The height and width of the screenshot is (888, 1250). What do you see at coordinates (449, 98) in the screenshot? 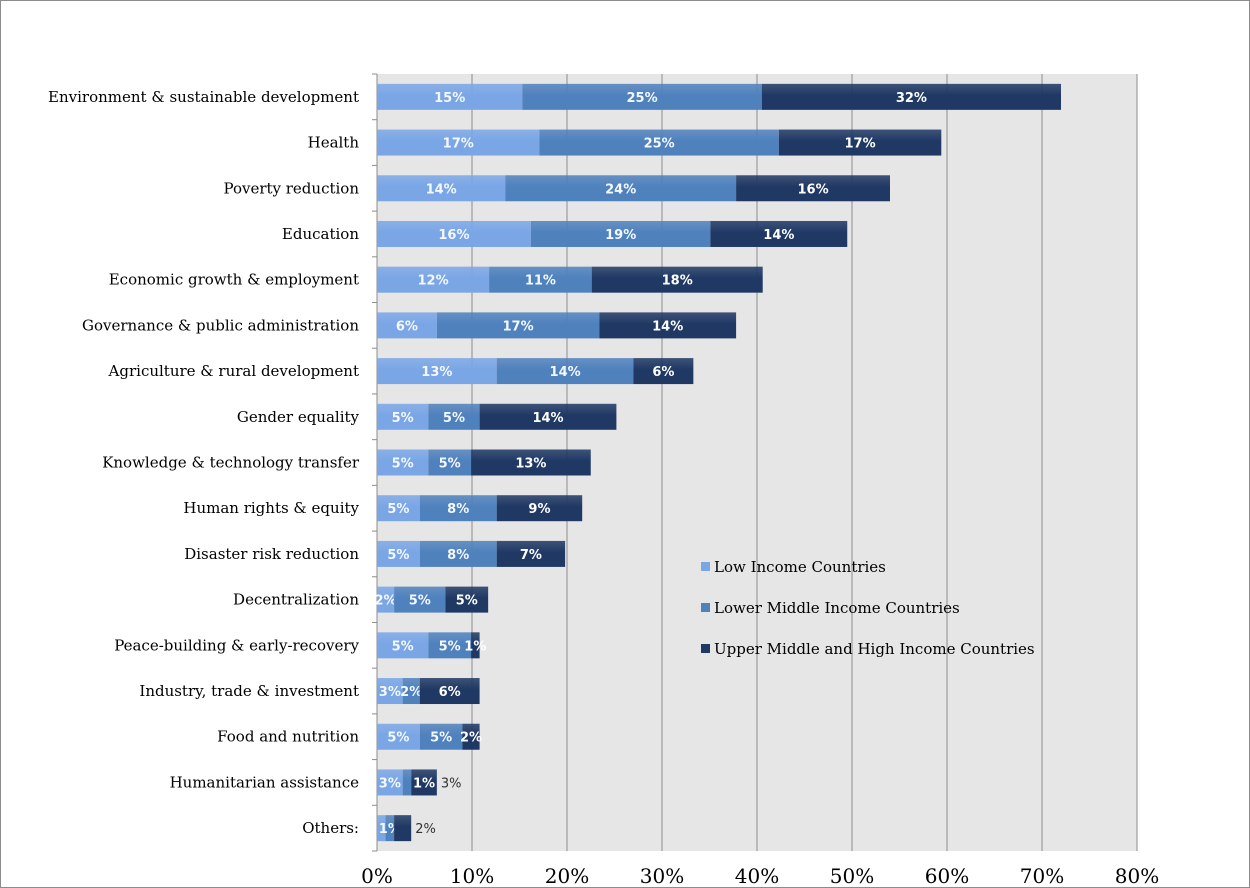
I see `data-label: 15%` at bounding box center [449, 98].